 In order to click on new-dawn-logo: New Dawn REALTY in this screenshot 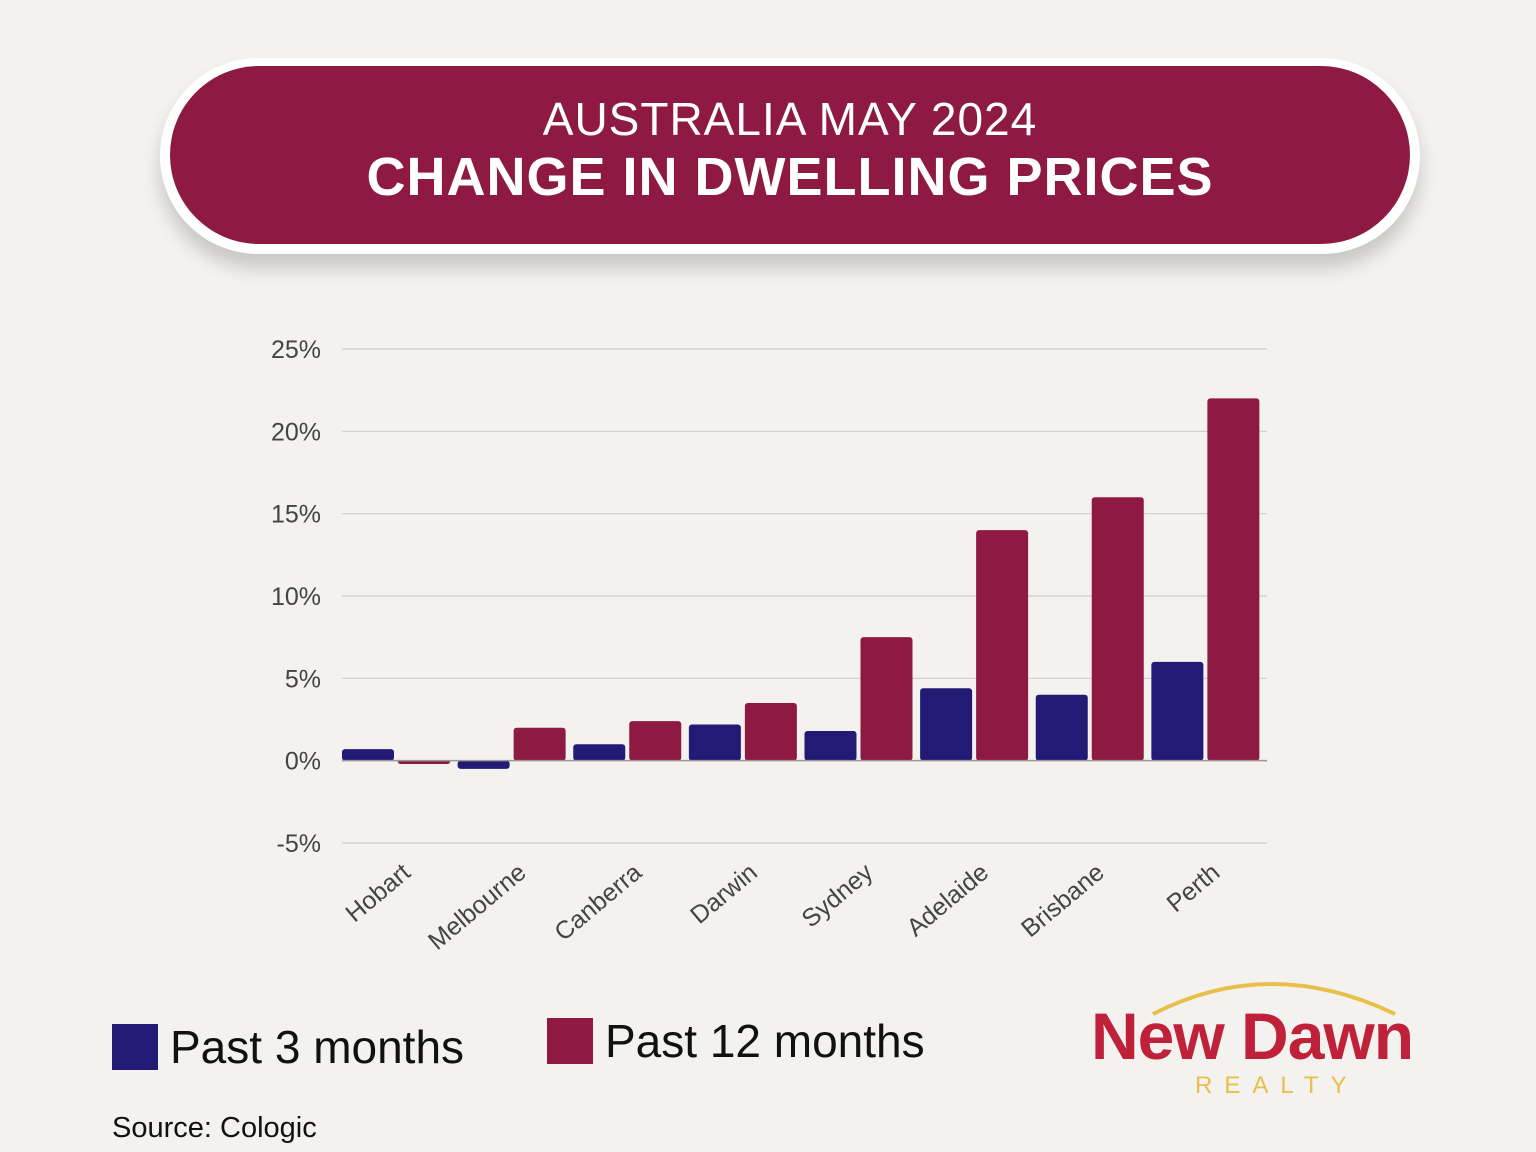, I will do `click(1270, 1042)`.